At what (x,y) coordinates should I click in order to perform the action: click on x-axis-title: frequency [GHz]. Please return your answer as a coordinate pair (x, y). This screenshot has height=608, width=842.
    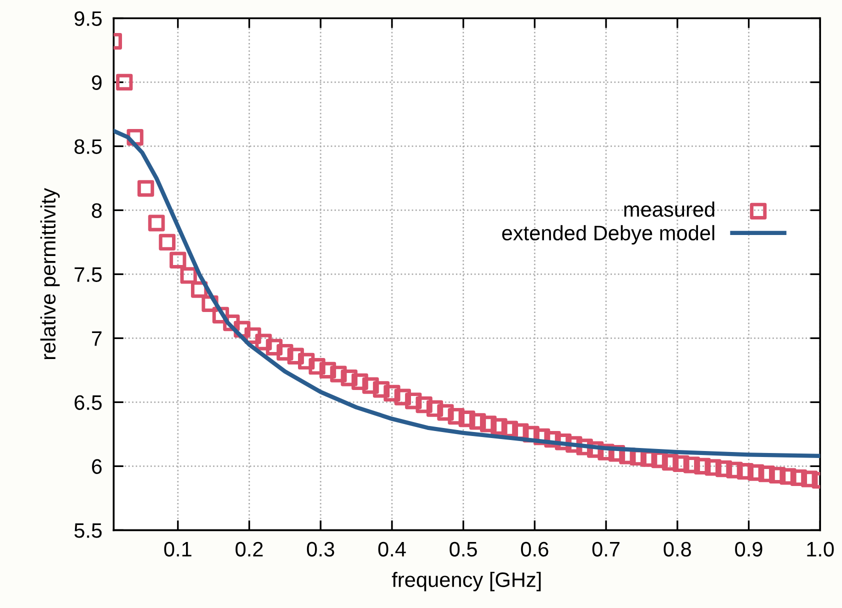
    Looking at the image, I should click on (466, 582).